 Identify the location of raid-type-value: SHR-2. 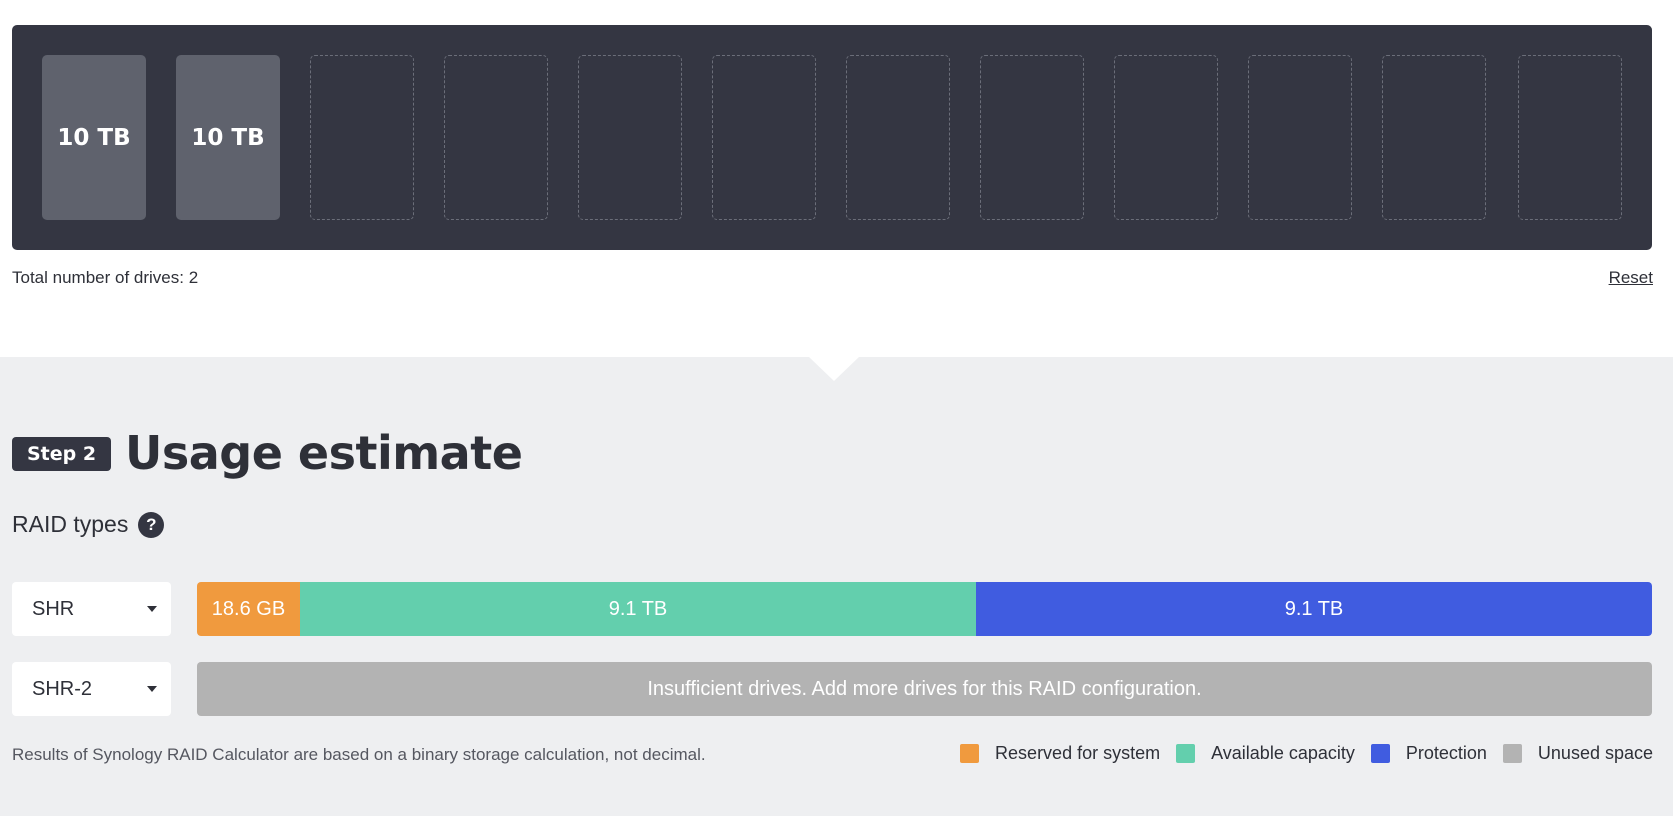
(62, 688).